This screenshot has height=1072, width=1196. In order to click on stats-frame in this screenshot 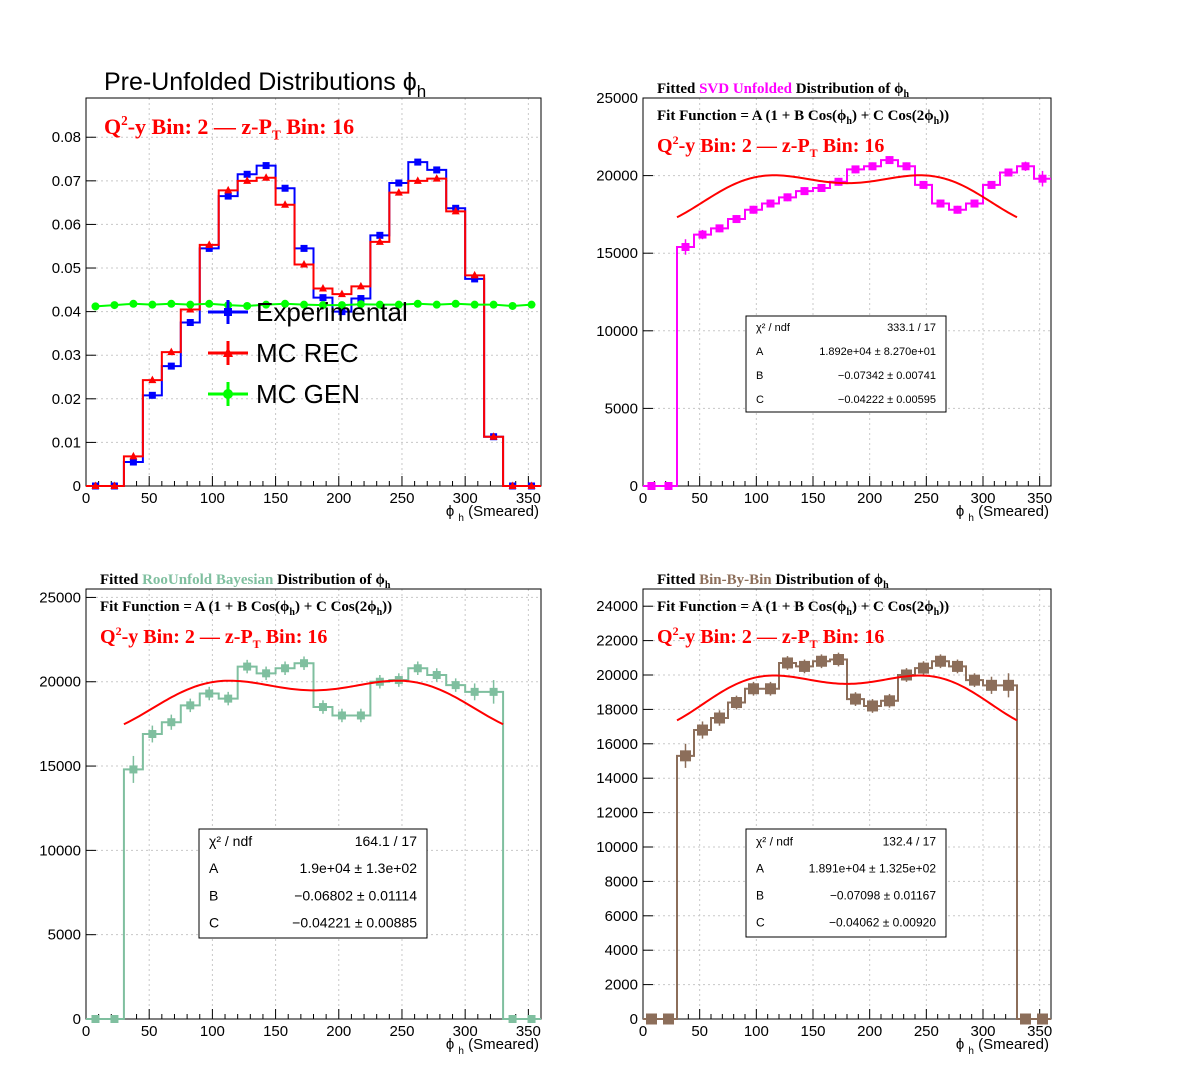, I will do `click(846, 883)`.